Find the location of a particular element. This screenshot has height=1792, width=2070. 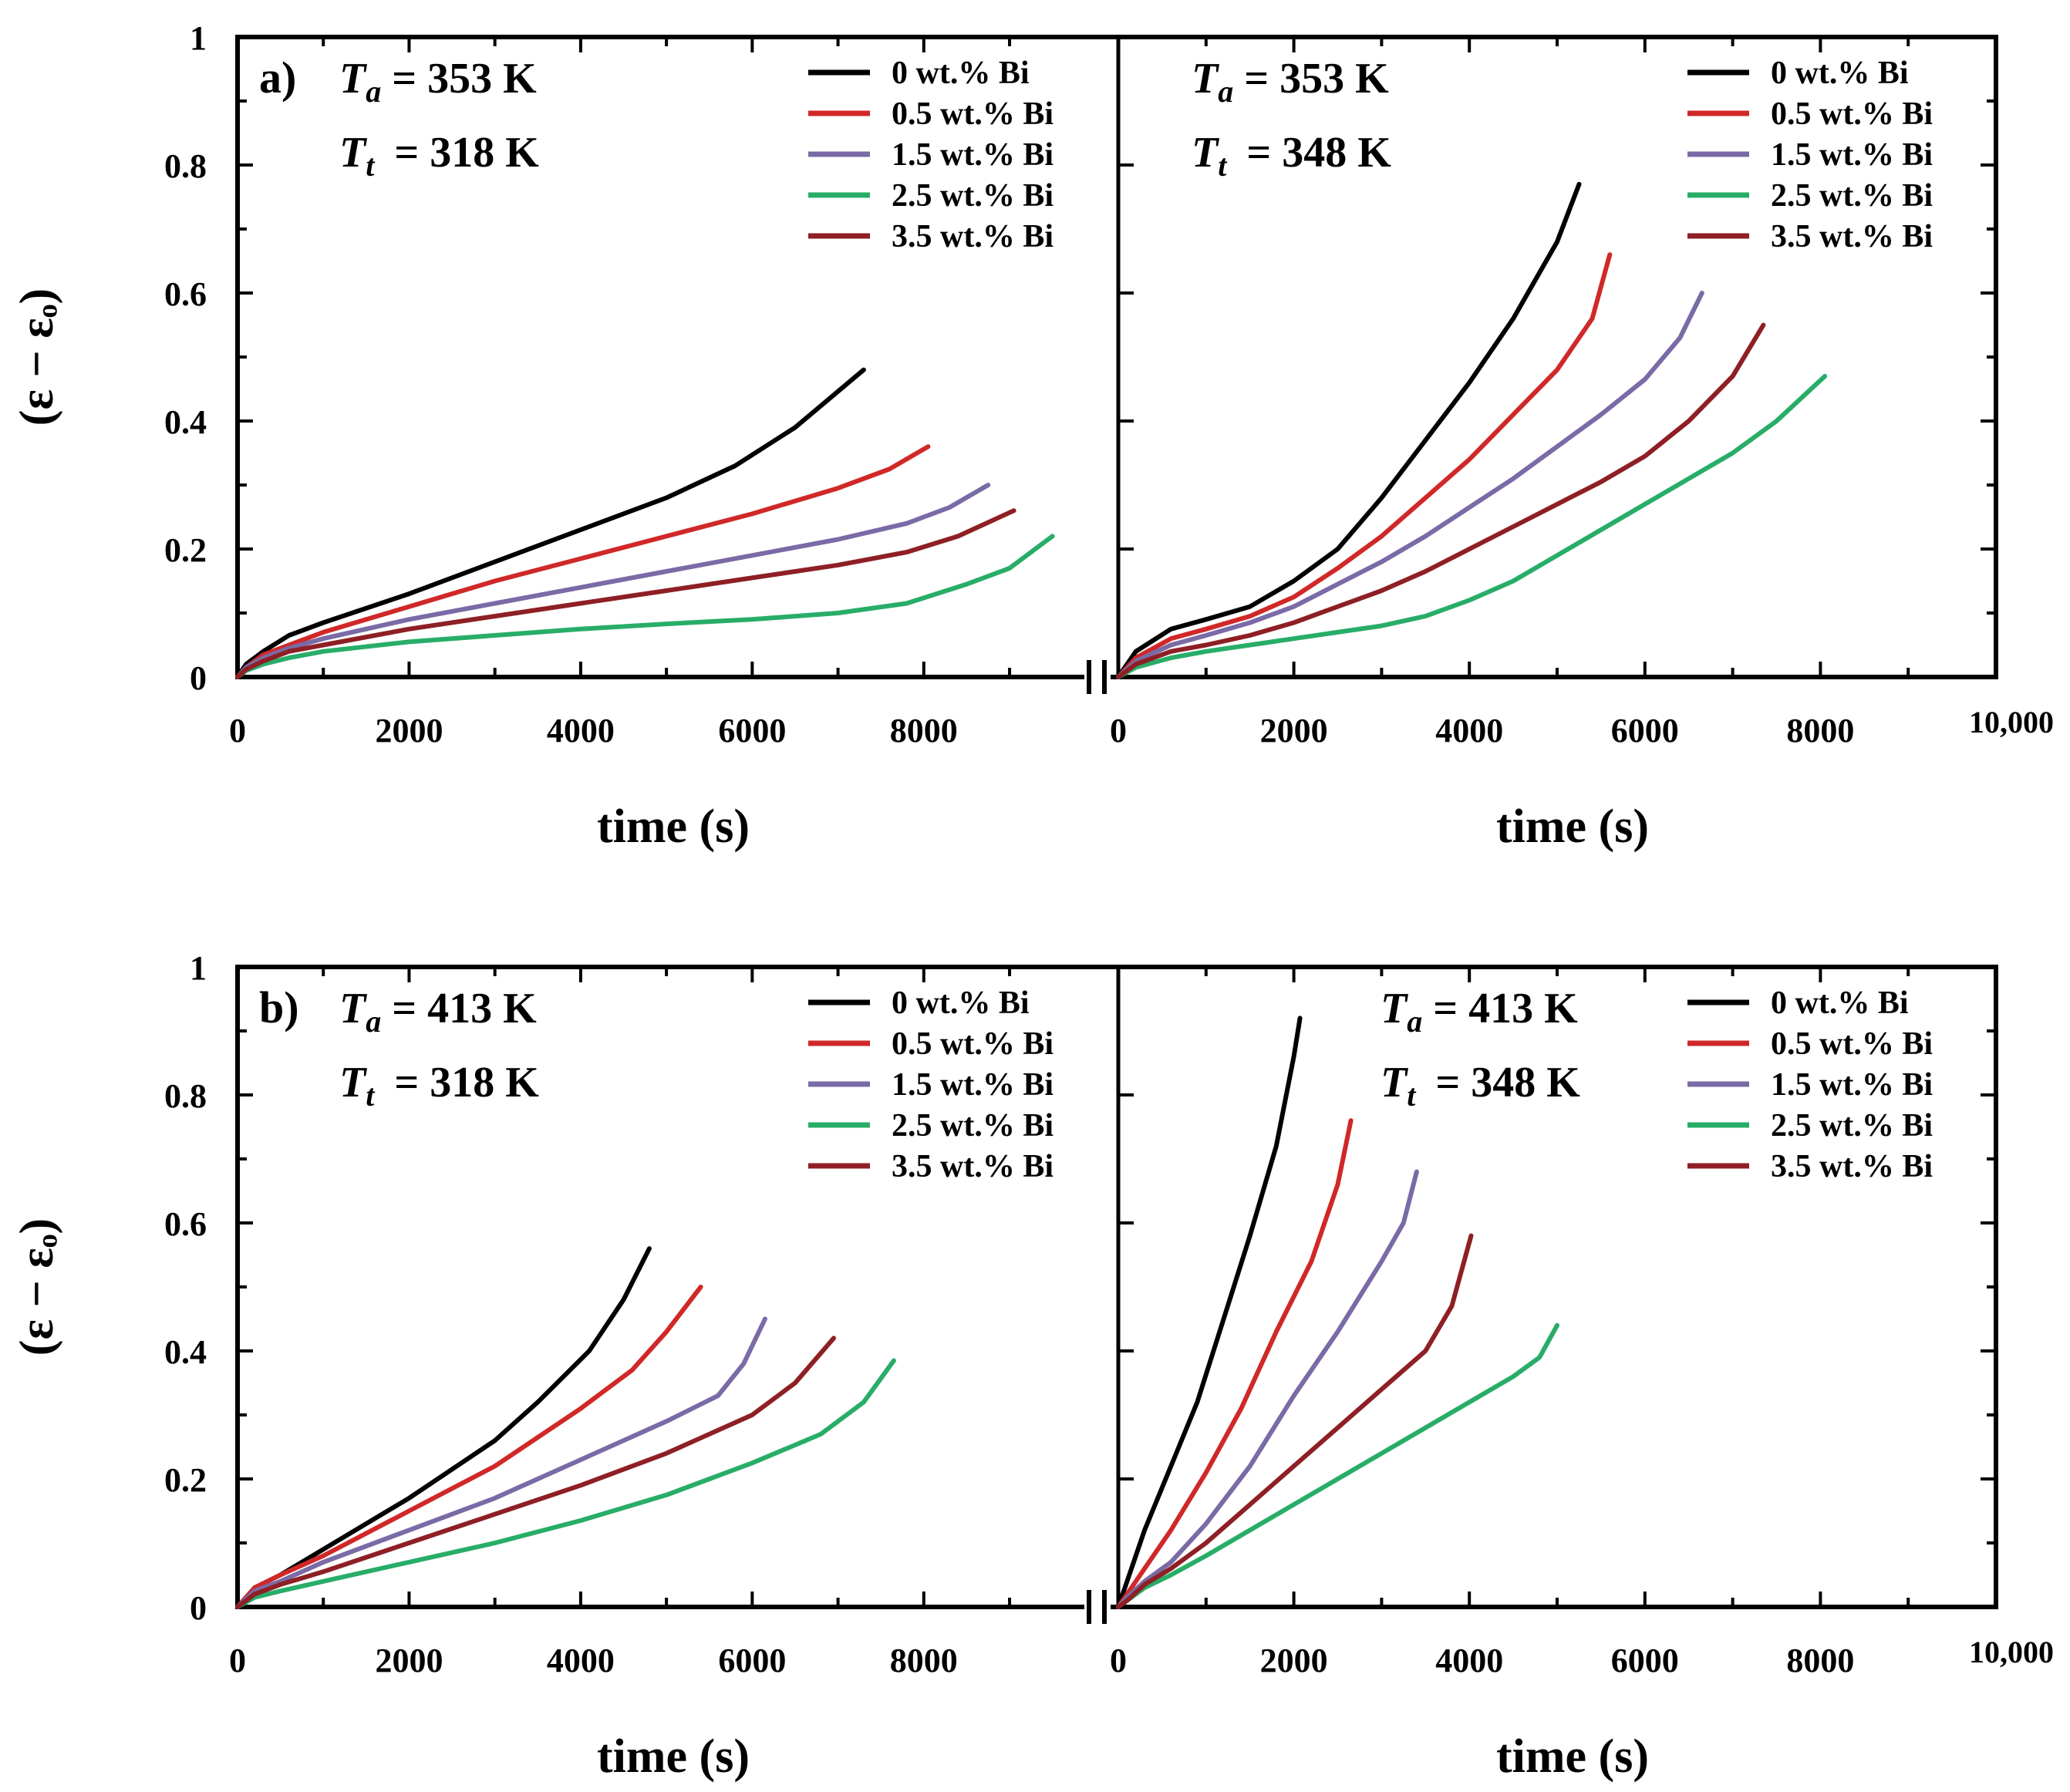

test-temperature: Tt = 318 K is located at coordinates (439, 1086).